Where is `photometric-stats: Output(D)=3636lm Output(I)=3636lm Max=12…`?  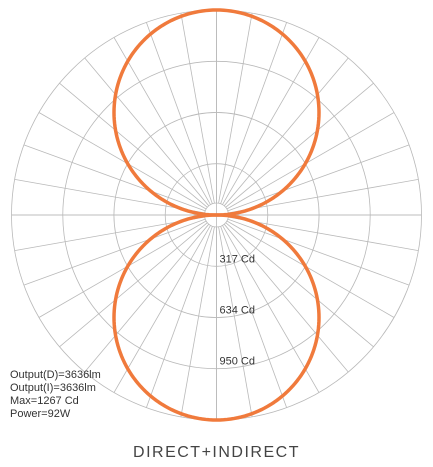
photometric-stats: Output(D)=3636lm Output(I)=3636lm Max=12… is located at coordinates (55, 394).